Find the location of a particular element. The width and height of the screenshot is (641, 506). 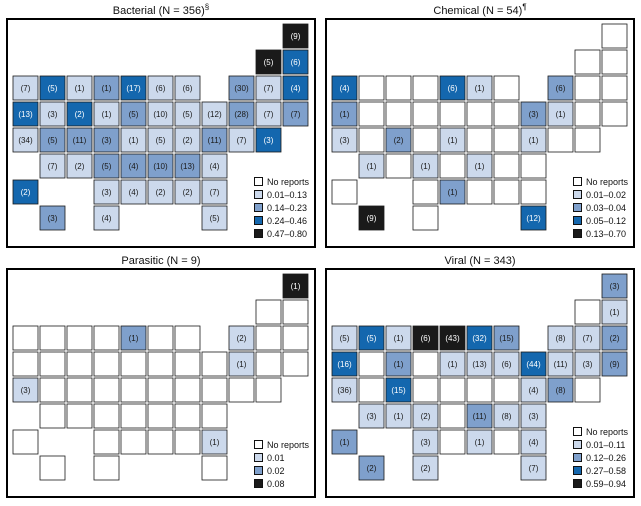

state-nv is located at coordinates (371, 114).